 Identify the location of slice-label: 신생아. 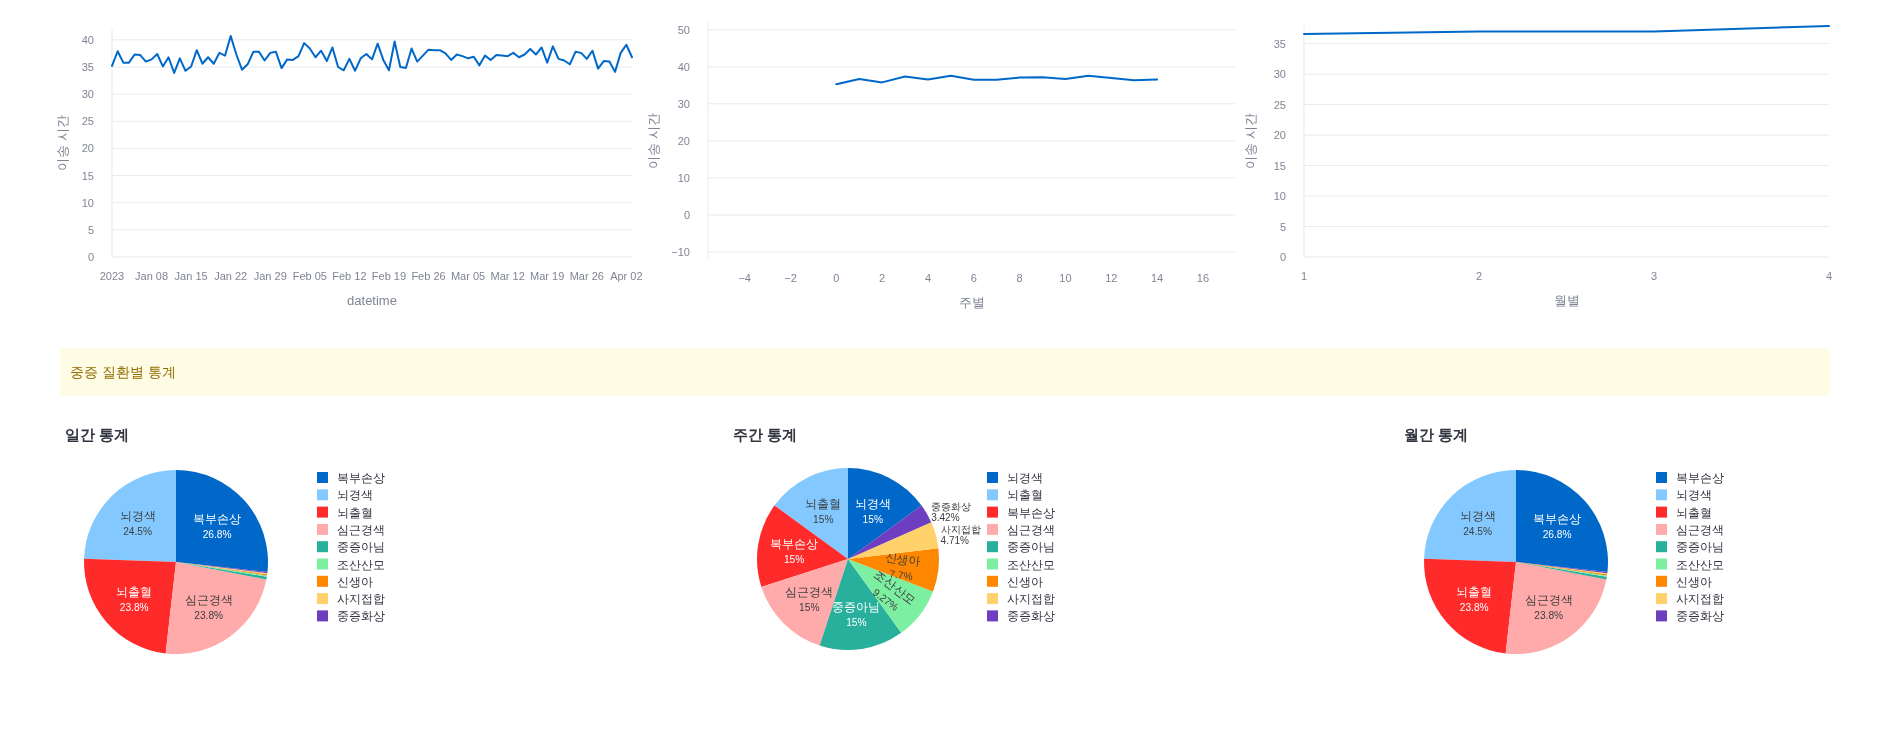
(903, 559).